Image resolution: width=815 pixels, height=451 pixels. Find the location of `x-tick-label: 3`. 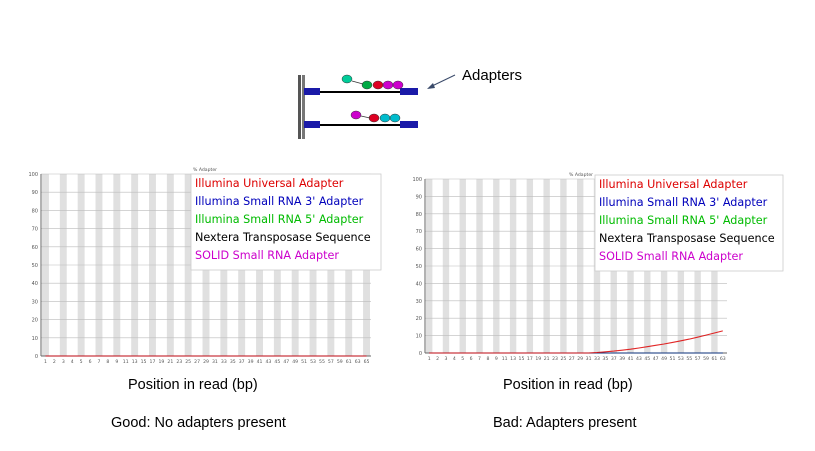

x-tick-label: 3 is located at coordinates (63, 362).